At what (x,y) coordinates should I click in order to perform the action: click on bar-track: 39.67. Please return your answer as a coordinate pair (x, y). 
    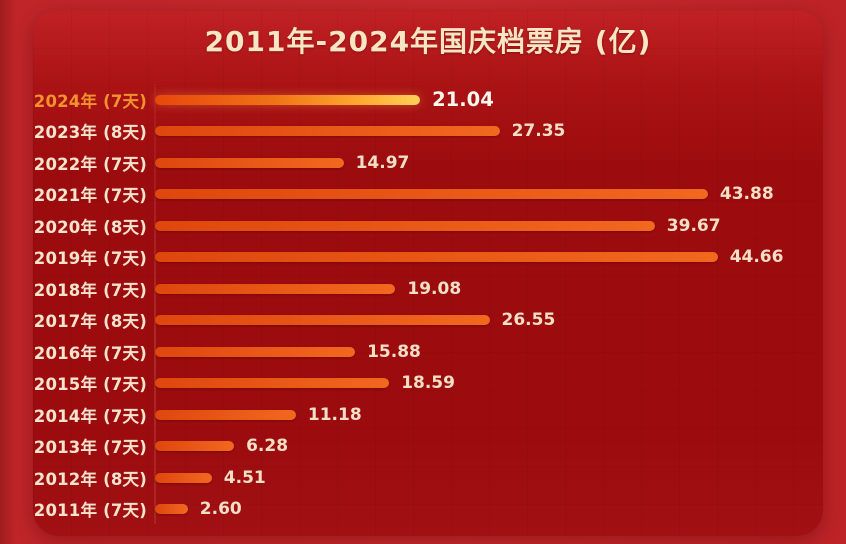
    Looking at the image, I should click on (489, 226).